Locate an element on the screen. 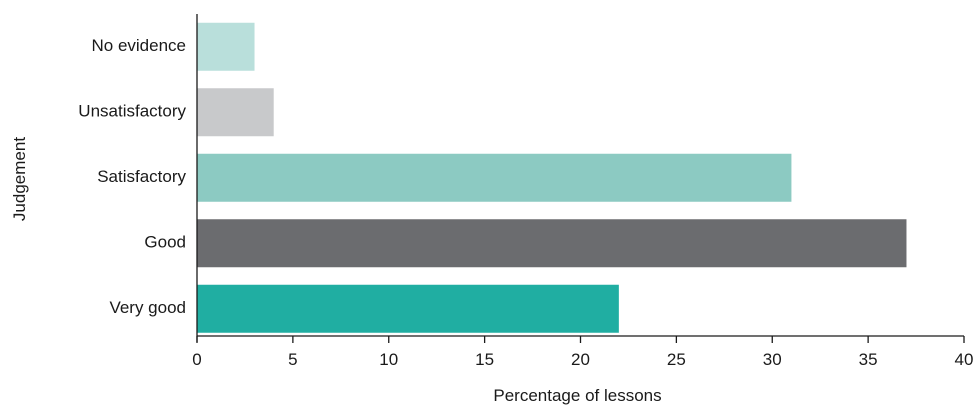 The image size is (978, 412). x-tick-label-0: 0 is located at coordinates (196, 359).